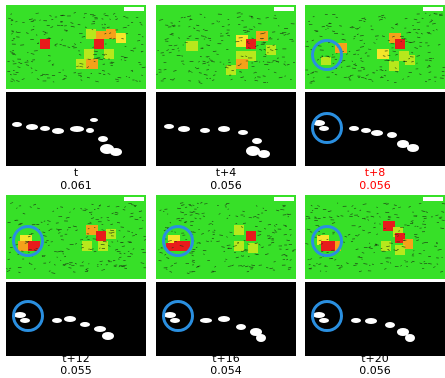  What do you see at coordinates (375, 370) in the screenshot?
I see `score-value: 0.056` at bounding box center [375, 370].